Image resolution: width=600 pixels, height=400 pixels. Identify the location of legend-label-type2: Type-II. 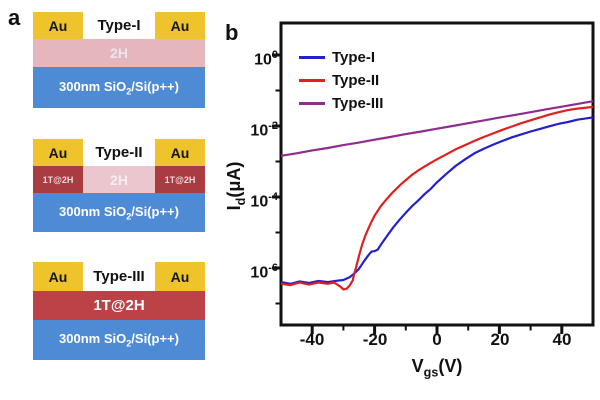
(356, 80).